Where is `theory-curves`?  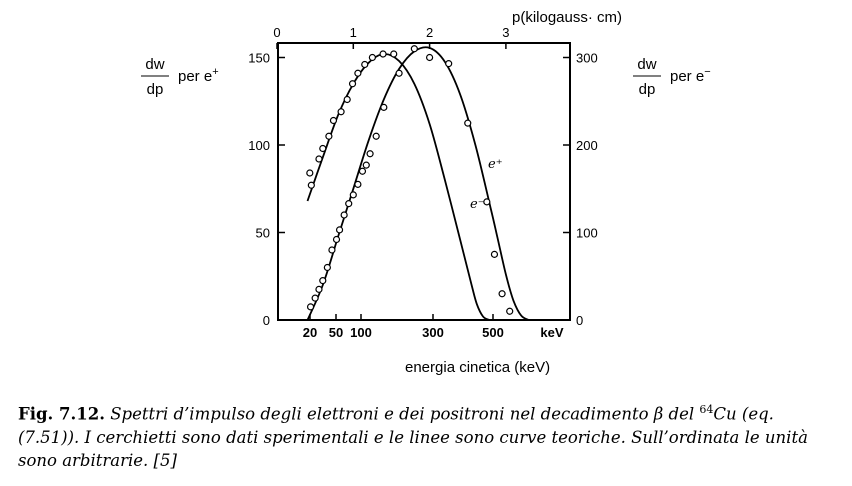 theory-curves is located at coordinates (418, 183).